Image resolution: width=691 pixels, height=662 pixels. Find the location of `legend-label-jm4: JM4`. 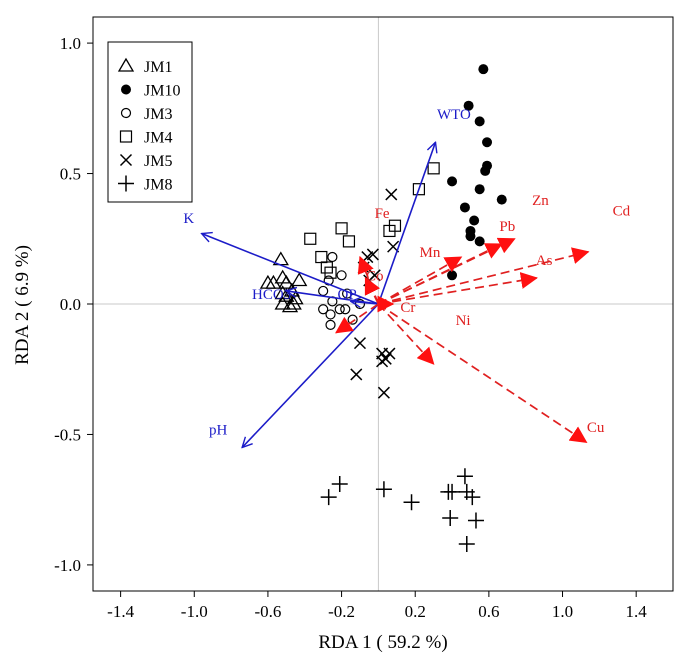

legend-label-jm4: JM4 is located at coordinates (158, 138).